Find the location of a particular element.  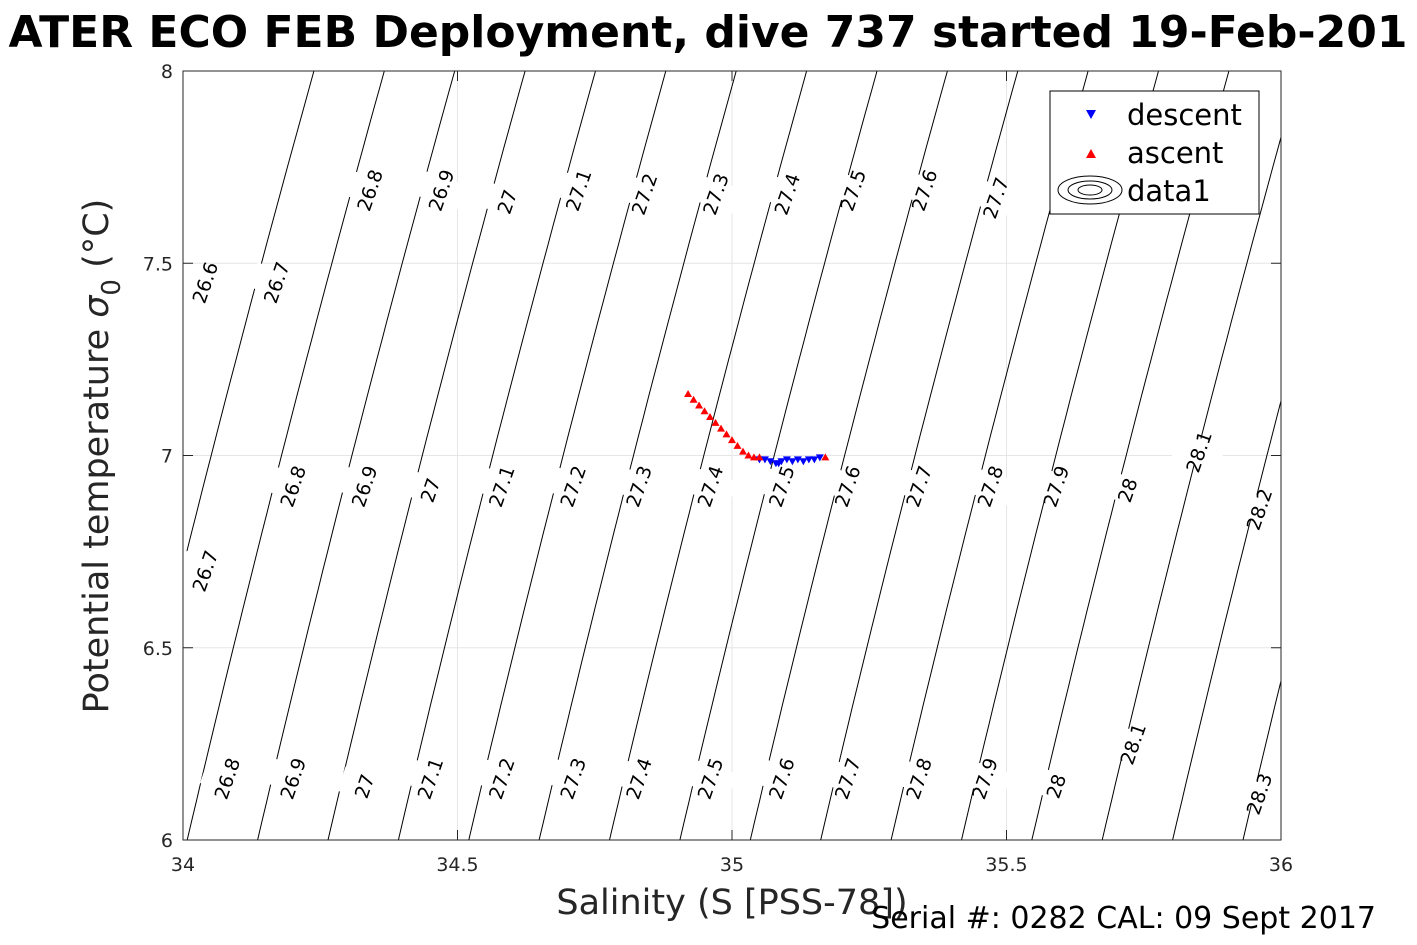

y-axis-label-unit: (°C) is located at coordinates (97, 239).